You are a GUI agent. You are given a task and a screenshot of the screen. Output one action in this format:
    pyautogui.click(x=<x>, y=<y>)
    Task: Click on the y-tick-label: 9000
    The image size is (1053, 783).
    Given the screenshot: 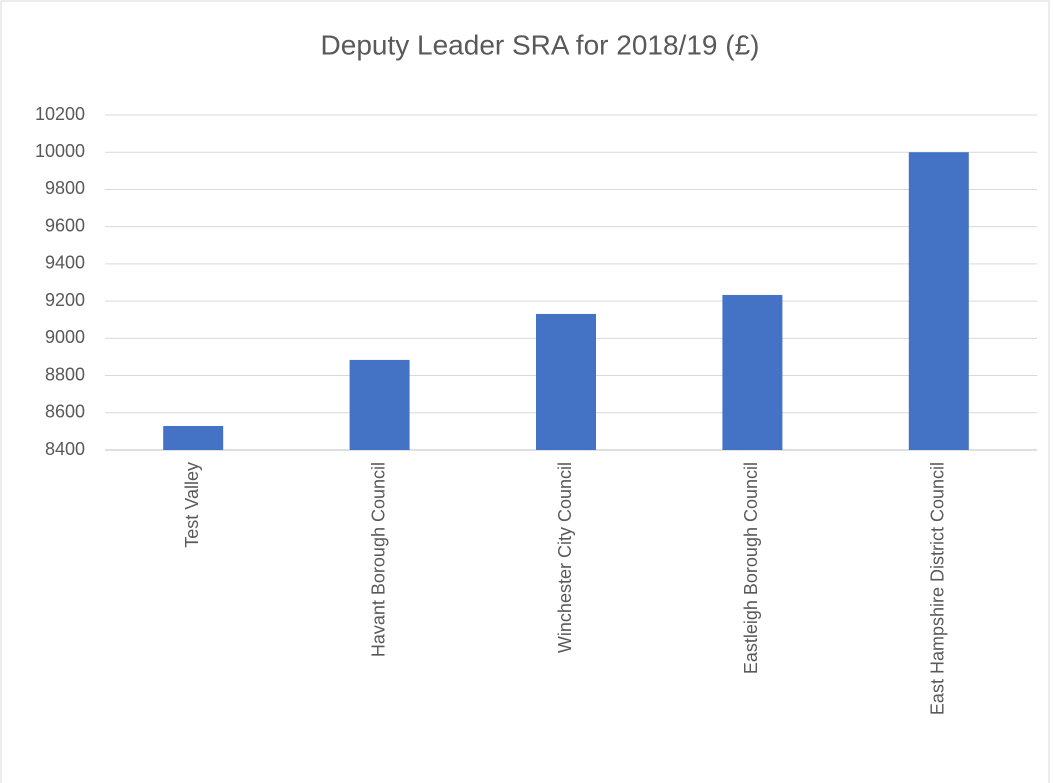 What is the action you would take?
    pyautogui.click(x=65, y=337)
    